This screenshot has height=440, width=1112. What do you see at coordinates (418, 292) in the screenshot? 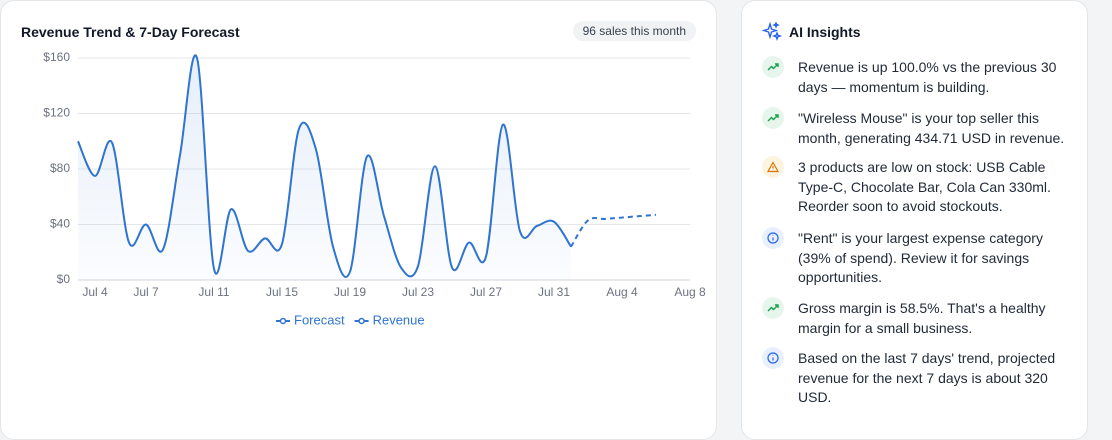
I see `x-tick-label: Jul 23` at bounding box center [418, 292].